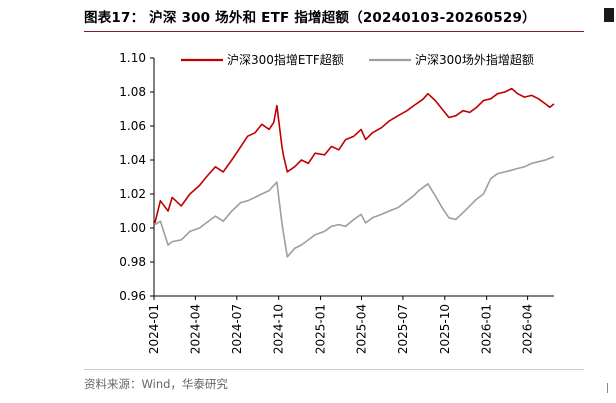  What do you see at coordinates (474, 59) in the screenshot?
I see `legend-item-otc-label: 沪深300场外指增超额` at bounding box center [474, 59].